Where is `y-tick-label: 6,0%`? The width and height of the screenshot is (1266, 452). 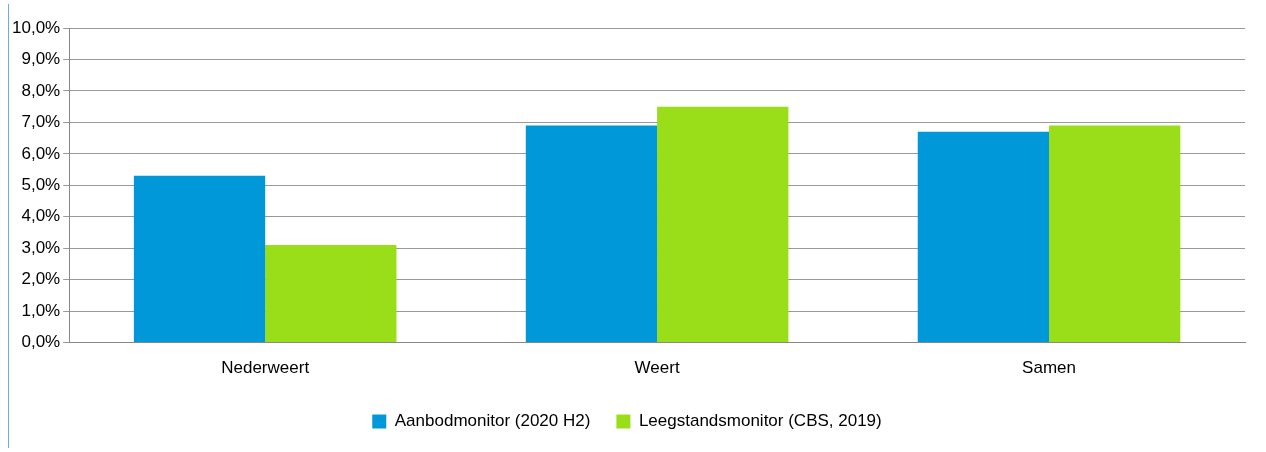 y-tick-label: 6,0% is located at coordinates (41, 153).